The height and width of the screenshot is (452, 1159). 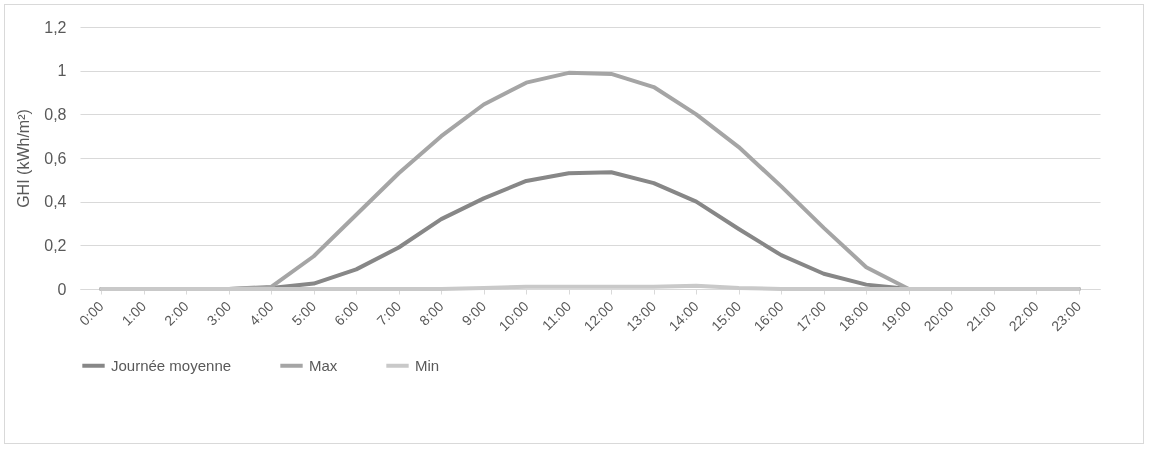 What do you see at coordinates (474, 313) in the screenshot?
I see `x-tick-label: 9:00` at bounding box center [474, 313].